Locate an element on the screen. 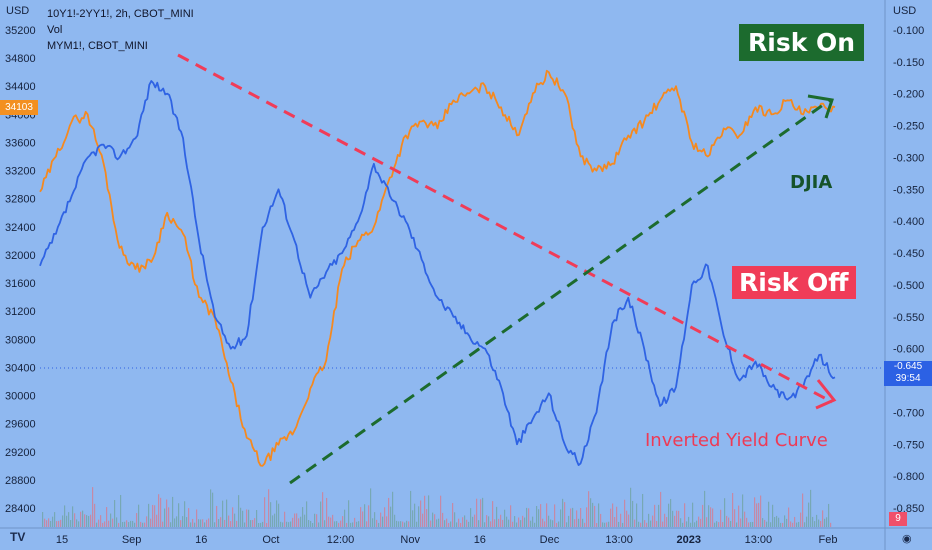 This screenshot has width=932, height=550. legend-line-yield: 10Y1!-2YY1!, 2h, CBOT_MINI is located at coordinates (120, 14).